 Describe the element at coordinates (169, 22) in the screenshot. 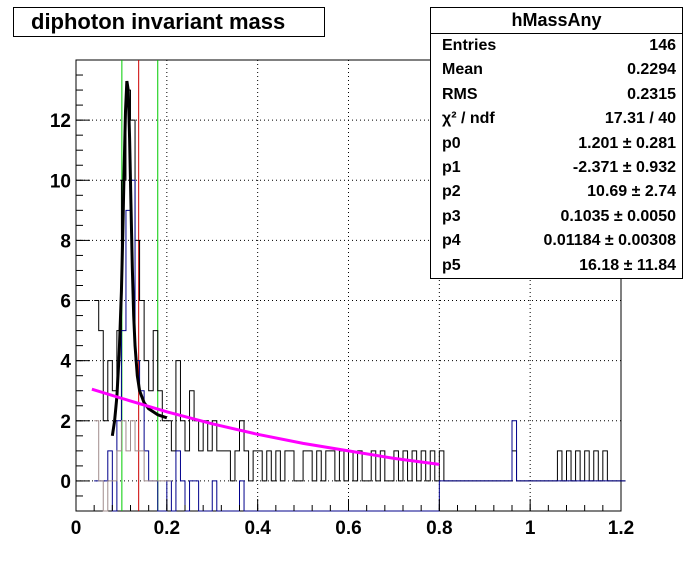

I see `chart-title: diphoton invariant mass` at that location.